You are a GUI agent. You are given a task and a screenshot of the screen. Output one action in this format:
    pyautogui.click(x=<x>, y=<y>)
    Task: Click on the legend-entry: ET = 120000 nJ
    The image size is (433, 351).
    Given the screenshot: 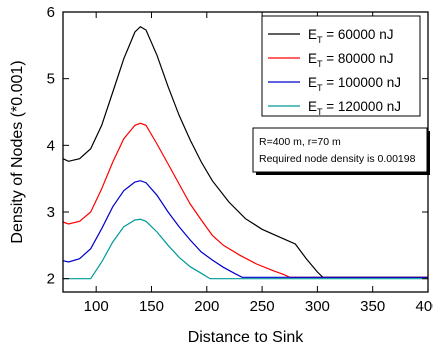 What is the action you would take?
    pyautogui.click(x=354, y=108)
    